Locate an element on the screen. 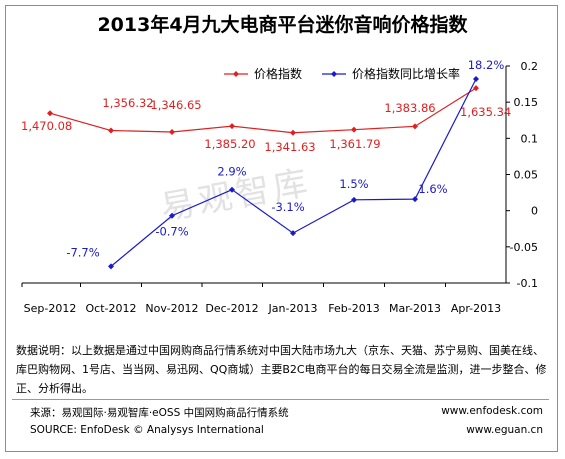 The image size is (565, 459). data-label-yoy: 18.2% is located at coordinates (486, 65).